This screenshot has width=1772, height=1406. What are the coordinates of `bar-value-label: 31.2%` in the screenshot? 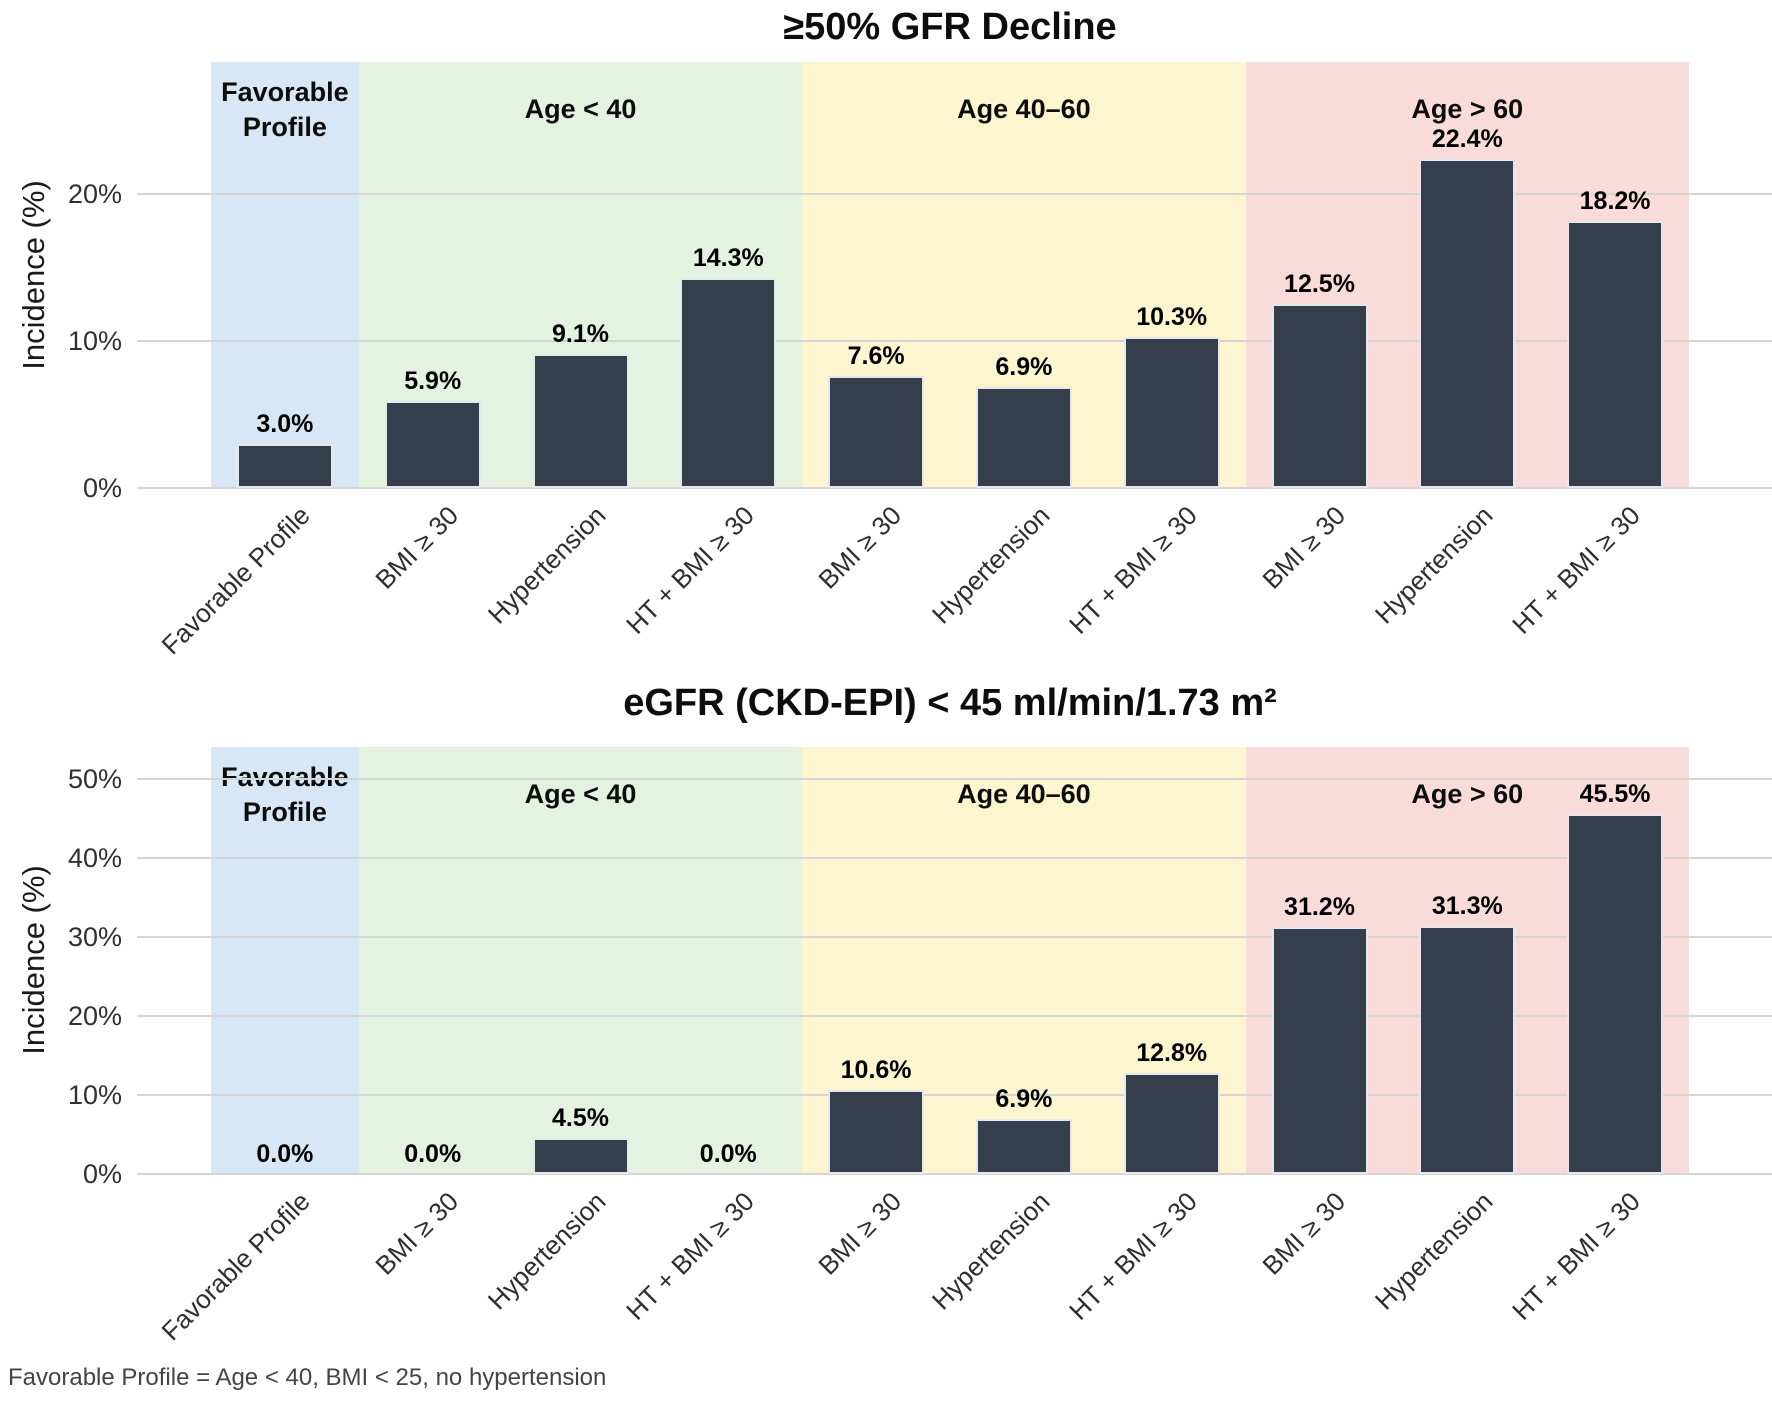 It's located at (1319, 907).